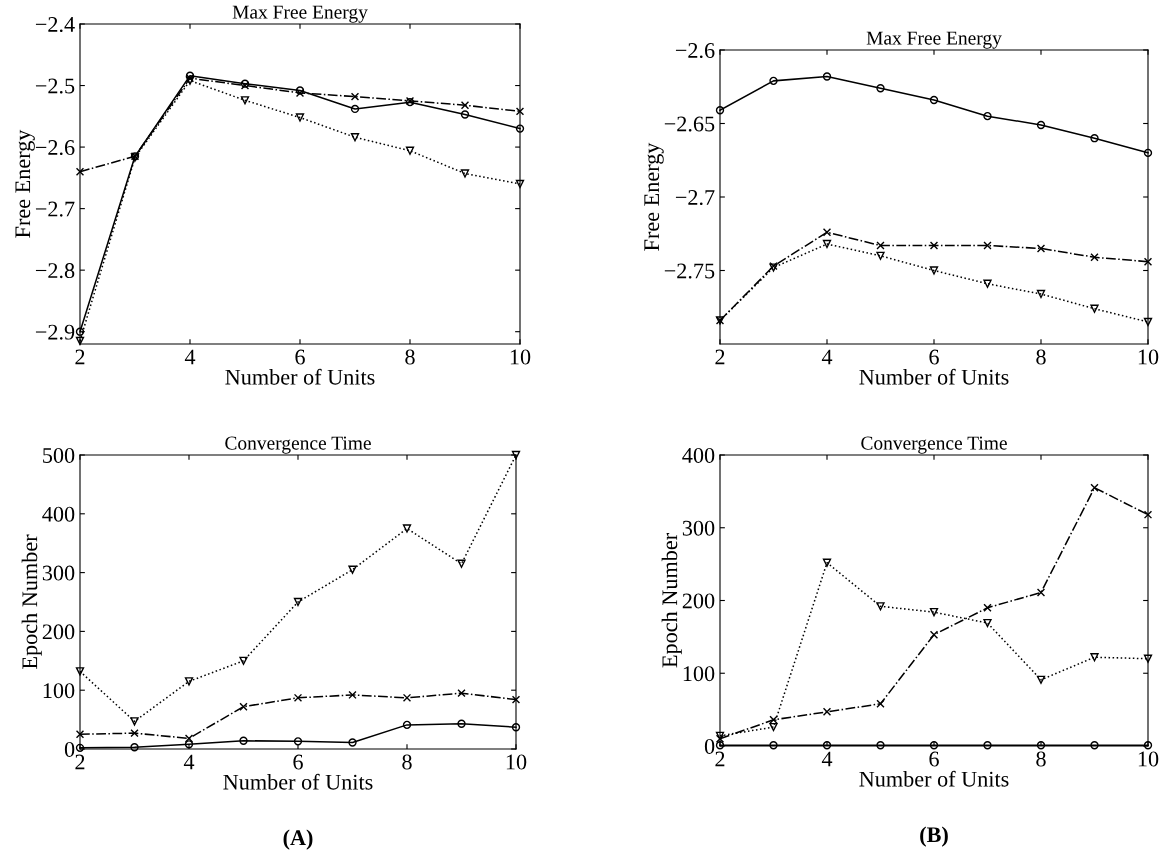  Describe the element at coordinates (654, 196) in the screenshot. I see `y-axis-title: Free Energy` at that location.